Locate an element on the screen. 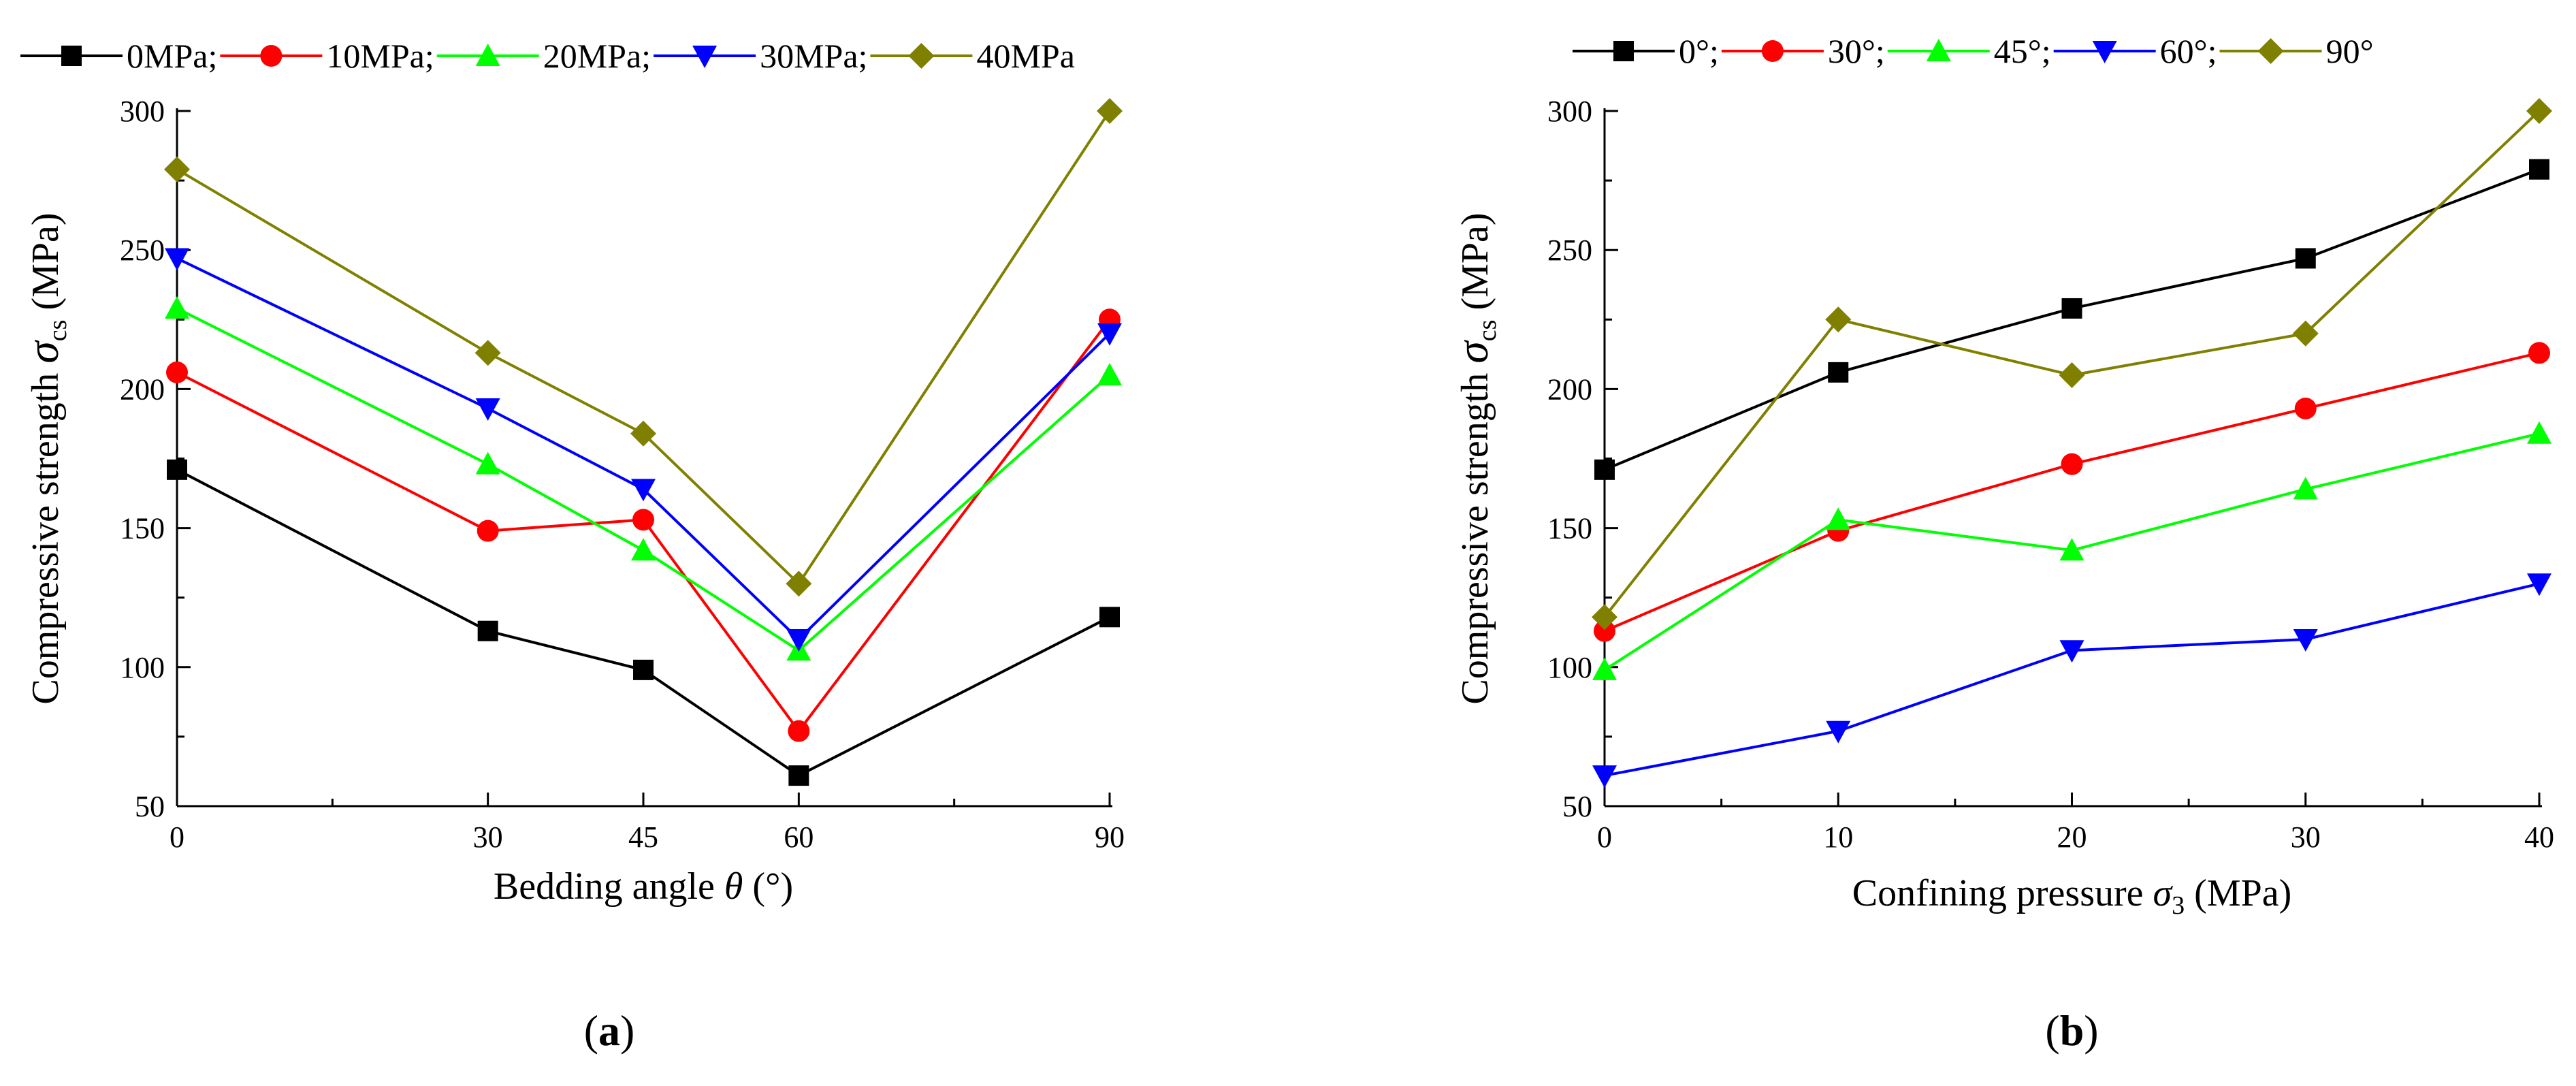  legend-label: 10MPa; is located at coordinates (380, 56).